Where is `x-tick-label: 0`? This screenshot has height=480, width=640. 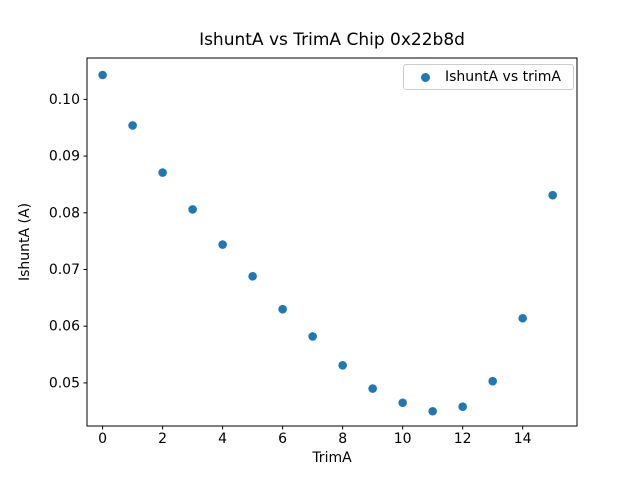
x-tick-label: 0 is located at coordinates (102, 439).